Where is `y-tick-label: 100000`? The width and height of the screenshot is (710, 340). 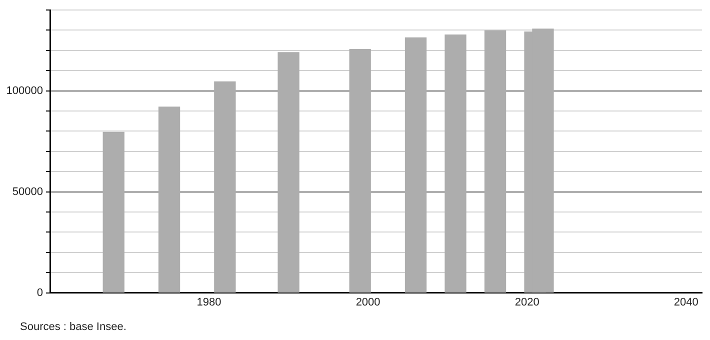
y-tick-label: 100000 is located at coordinates (24, 90).